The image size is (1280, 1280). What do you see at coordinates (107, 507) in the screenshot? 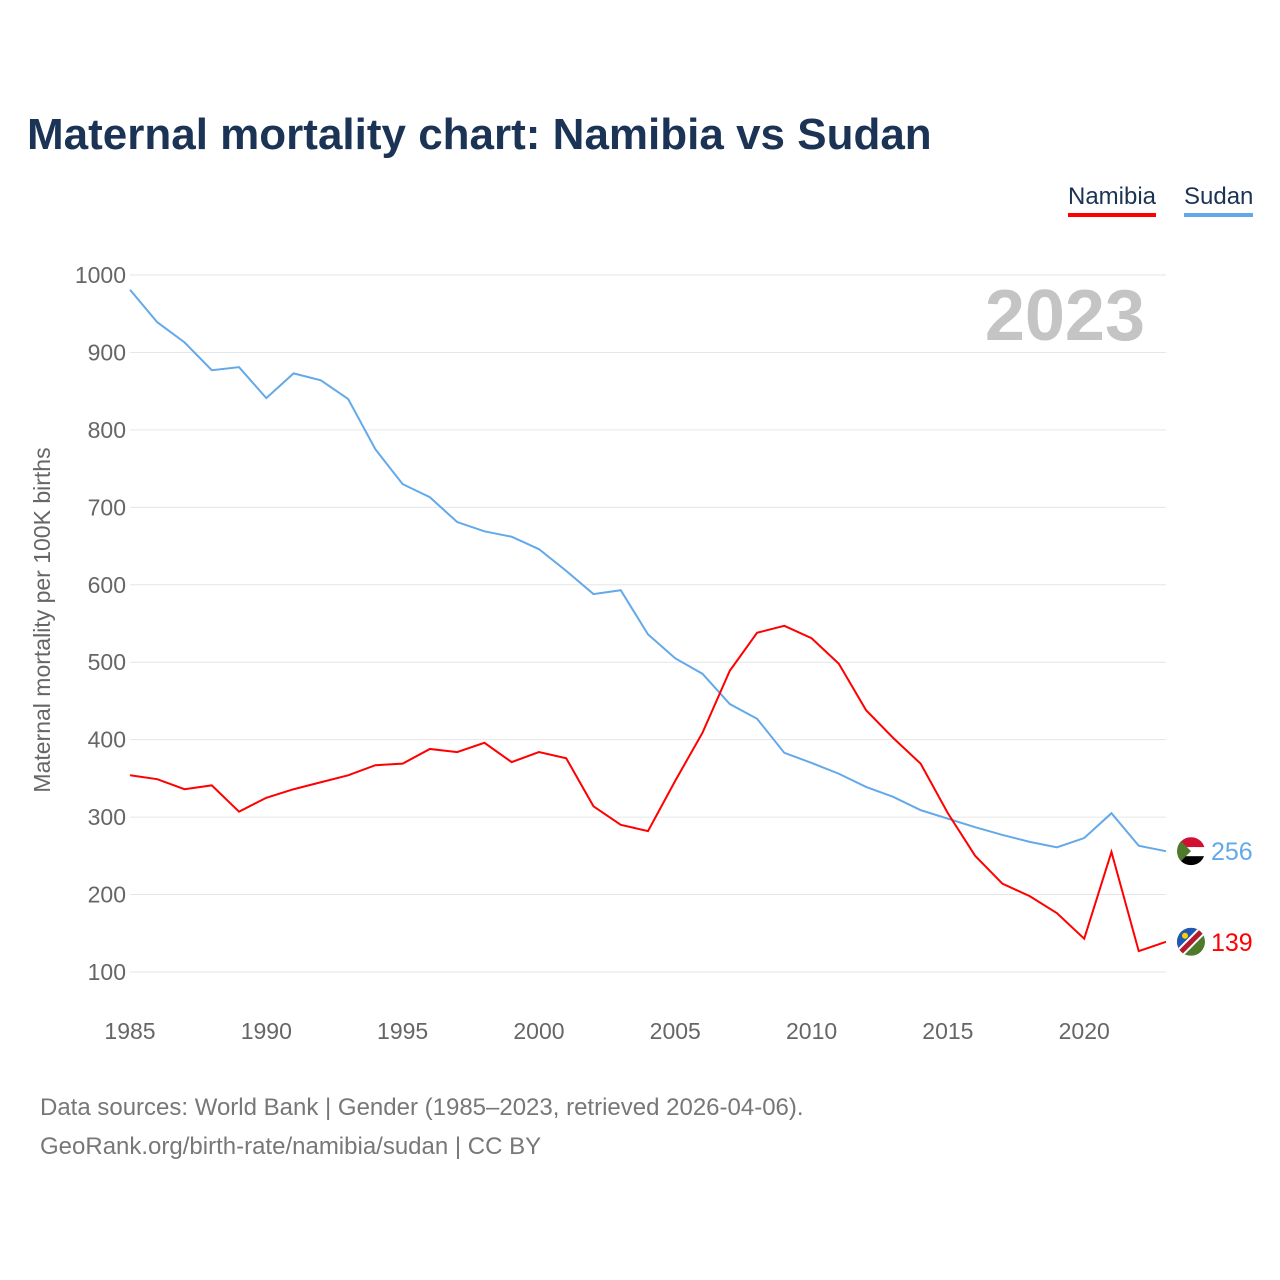
I see `y-tick-label: 700` at bounding box center [107, 507].